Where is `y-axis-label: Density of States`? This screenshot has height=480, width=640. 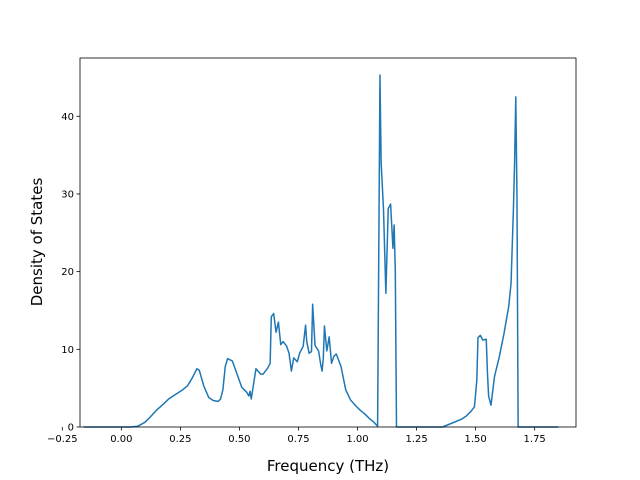 y-axis-label: Density of States is located at coordinates (37, 242).